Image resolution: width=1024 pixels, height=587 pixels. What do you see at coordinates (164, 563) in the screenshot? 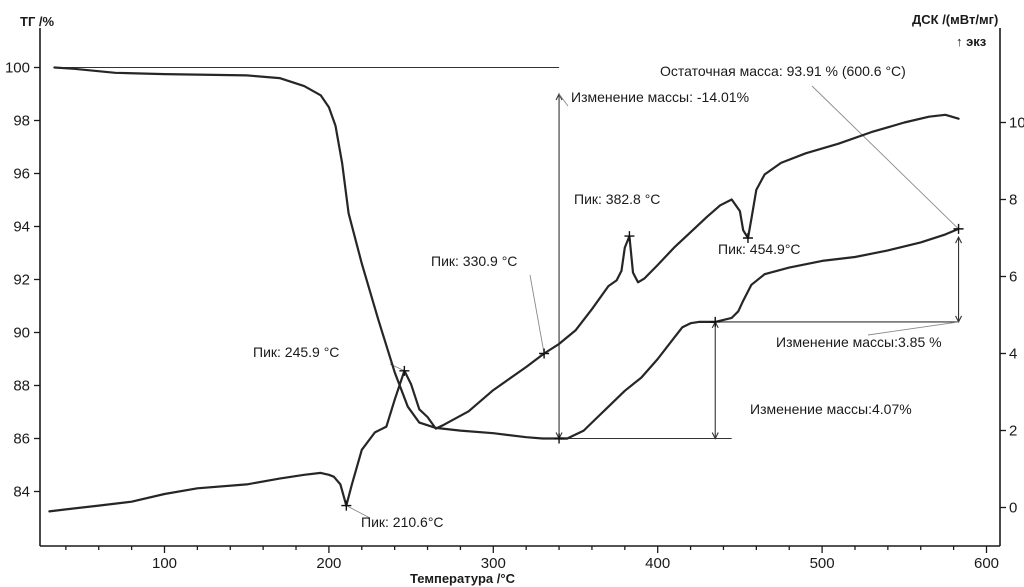
I see `x-tick-label: 100` at bounding box center [164, 563].